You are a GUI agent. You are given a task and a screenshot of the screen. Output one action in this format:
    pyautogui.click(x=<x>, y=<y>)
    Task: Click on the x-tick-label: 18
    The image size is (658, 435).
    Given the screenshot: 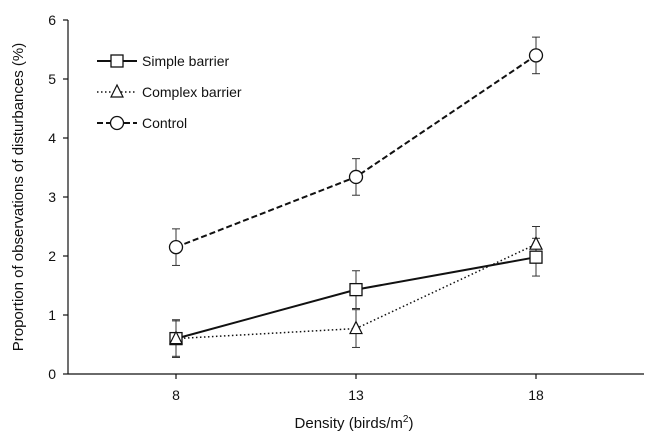 What is the action you would take?
    pyautogui.click(x=536, y=395)
    